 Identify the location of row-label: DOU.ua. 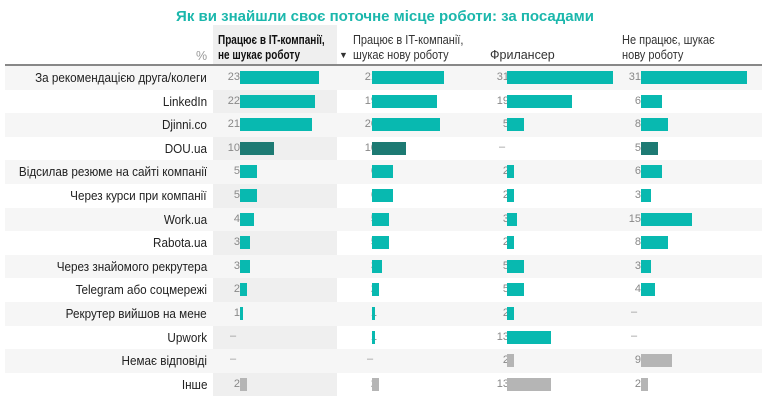
(185, 148).